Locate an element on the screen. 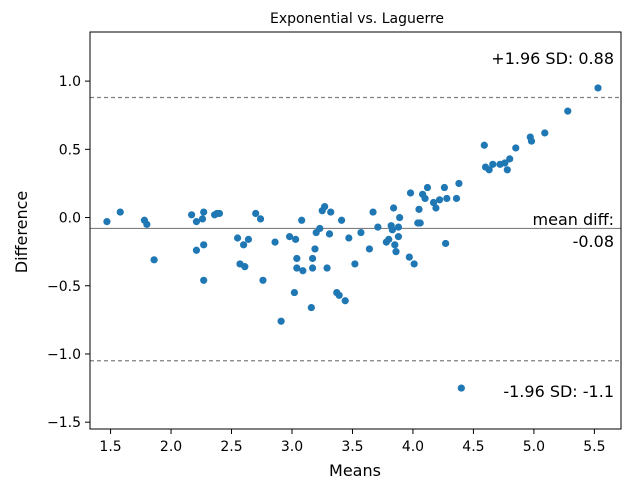 The width and height of the screenshot is (630, 492). y-tick-label: 0.0 is located at coordinates (70, 219).